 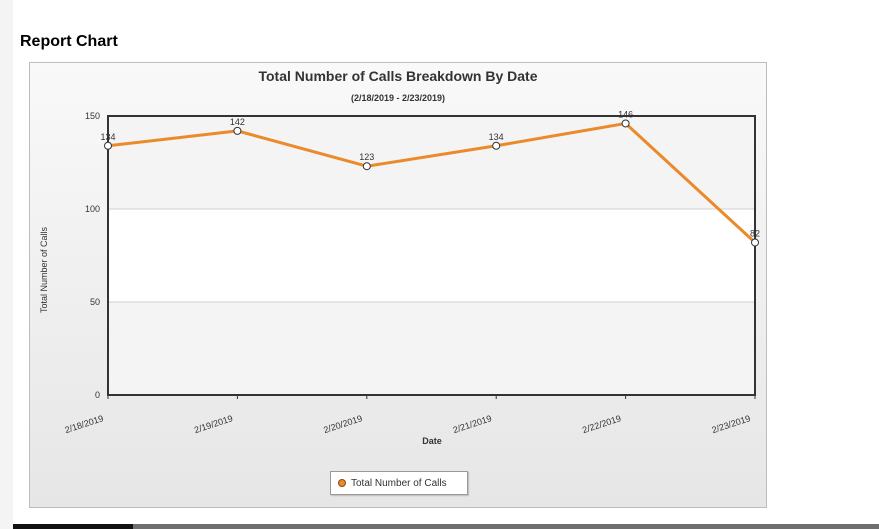 I want to click on chart-title: Total Number of Calls Breakdown By Date, so click(x=397, y=76).